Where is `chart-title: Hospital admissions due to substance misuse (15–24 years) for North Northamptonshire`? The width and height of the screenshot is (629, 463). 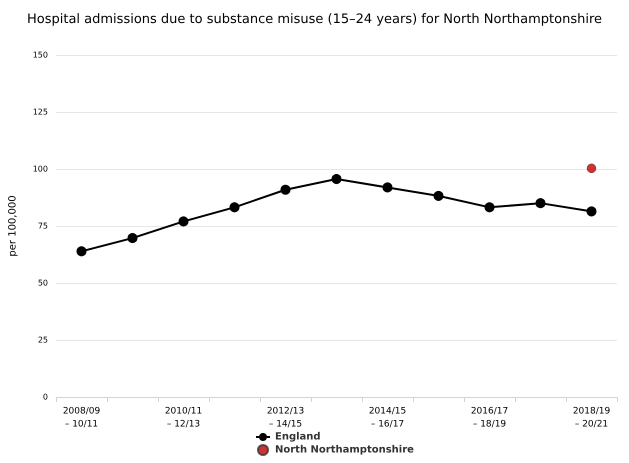
chart-title: Hospital admissions due to substance misuse (15–24 years) for North Northamptonshire is located at coordinates (314, 19).